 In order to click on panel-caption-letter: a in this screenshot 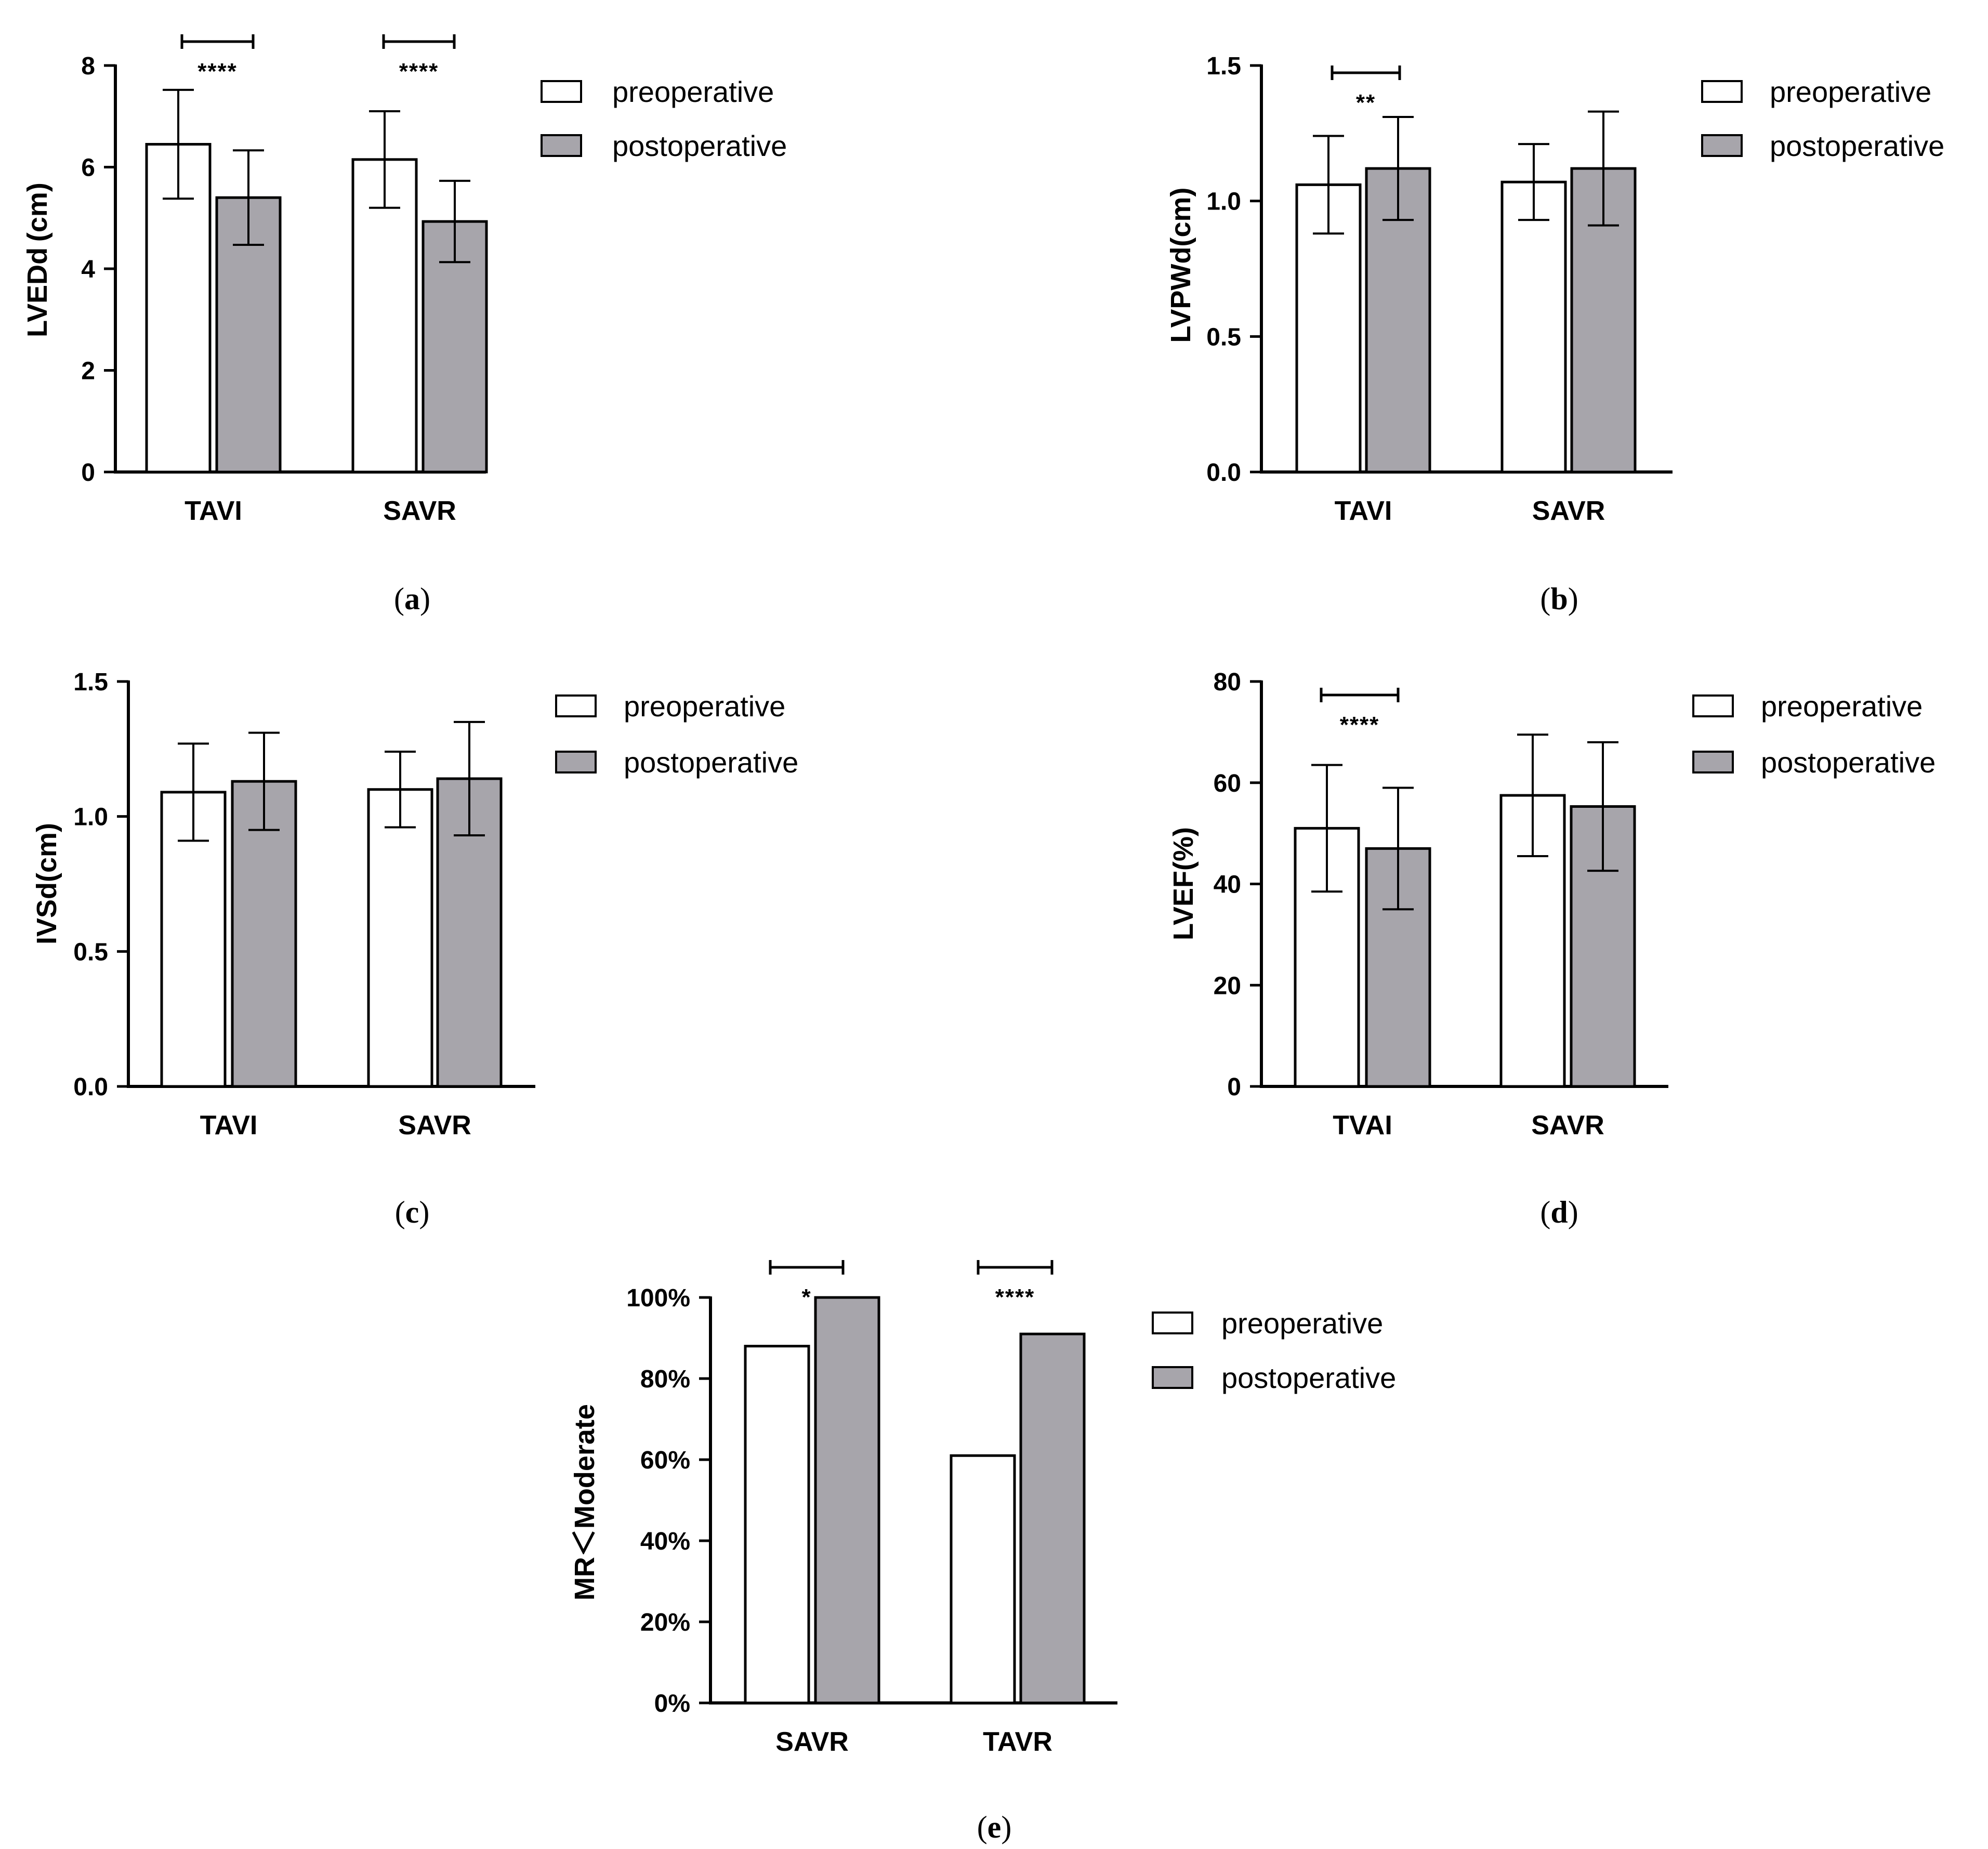, I will do `click(412, 599)`.